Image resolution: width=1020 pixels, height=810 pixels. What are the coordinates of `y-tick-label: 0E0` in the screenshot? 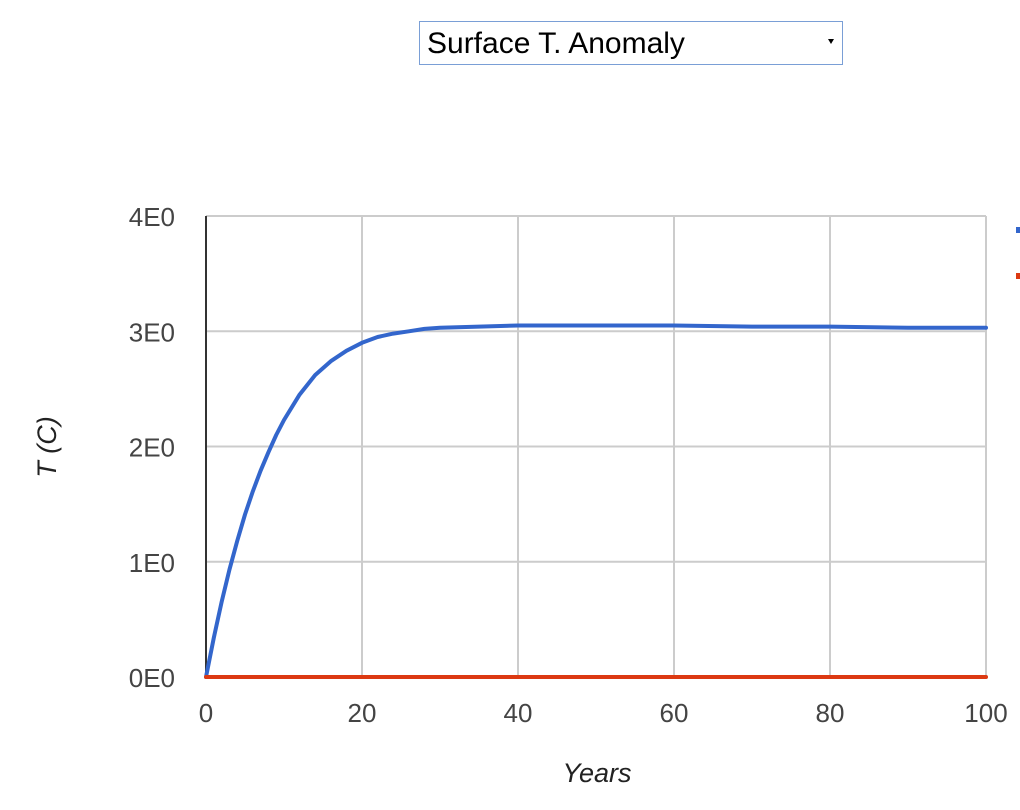 It's located at (152, 678).